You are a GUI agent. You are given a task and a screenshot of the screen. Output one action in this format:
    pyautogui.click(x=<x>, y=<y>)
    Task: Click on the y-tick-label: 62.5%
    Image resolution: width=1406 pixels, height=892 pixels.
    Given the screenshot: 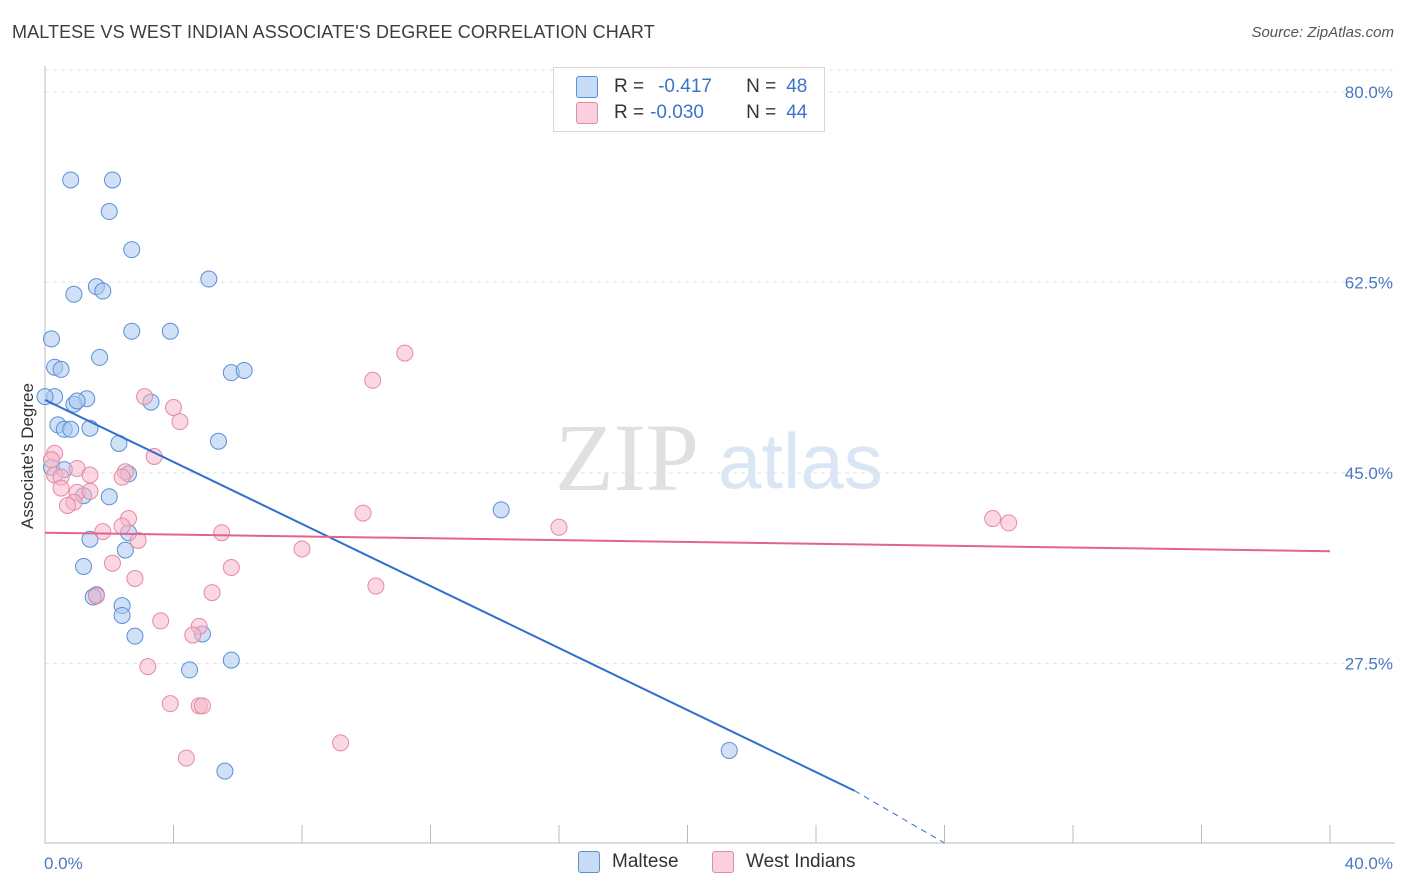 What is the action you would take?
    pyautogui.click(x=1369, y=282)
    